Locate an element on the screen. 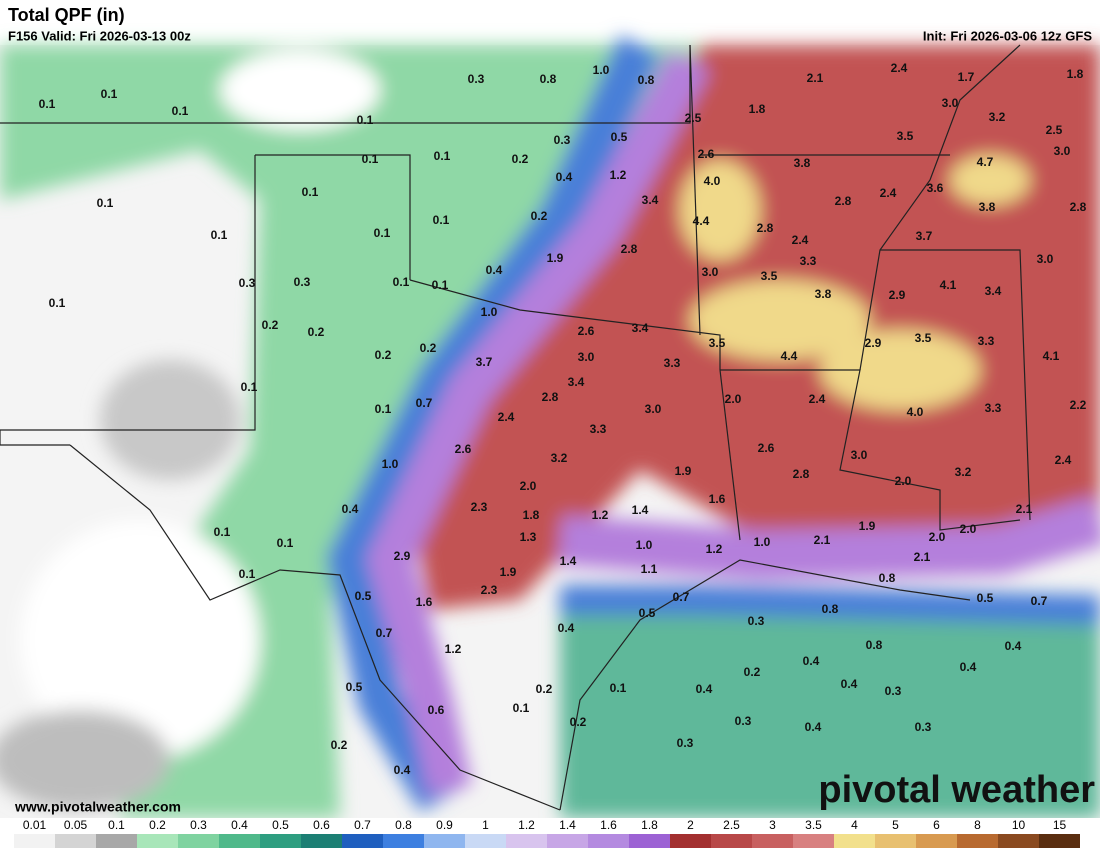 The height and width of the screenshot is (850, 1100). map-value-label: 4.7 is located at coordinates (985, 162).